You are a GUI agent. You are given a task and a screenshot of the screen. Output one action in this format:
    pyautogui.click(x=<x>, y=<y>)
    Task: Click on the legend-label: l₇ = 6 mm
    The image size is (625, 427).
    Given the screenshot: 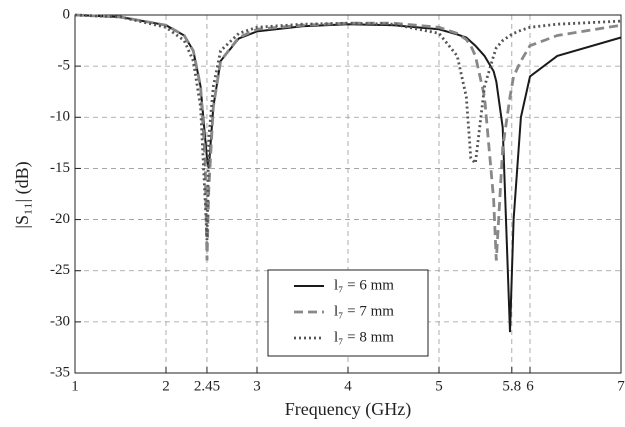 What is the action you would take?
    pyautogui.click(x=364, y=285)
    